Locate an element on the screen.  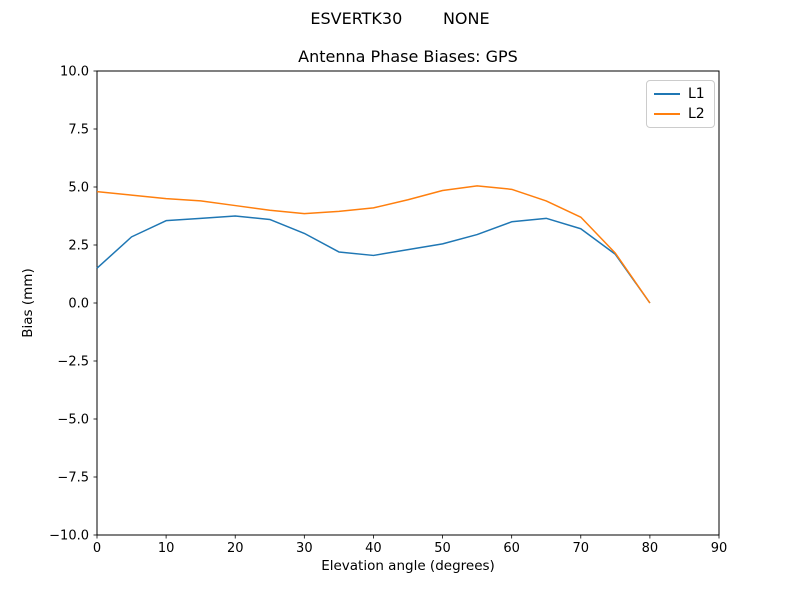
y-axis-label: Bias (mm) is located at coordinates (28, 303).